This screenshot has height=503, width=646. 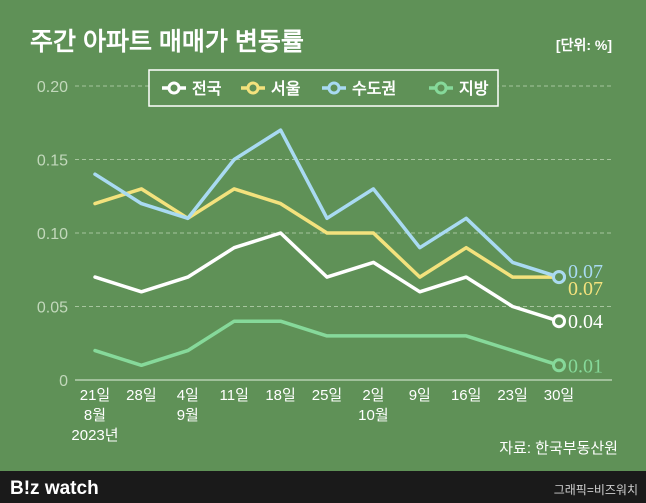 I want to click on x-month-label: 9월, so click(x=188, y=415).